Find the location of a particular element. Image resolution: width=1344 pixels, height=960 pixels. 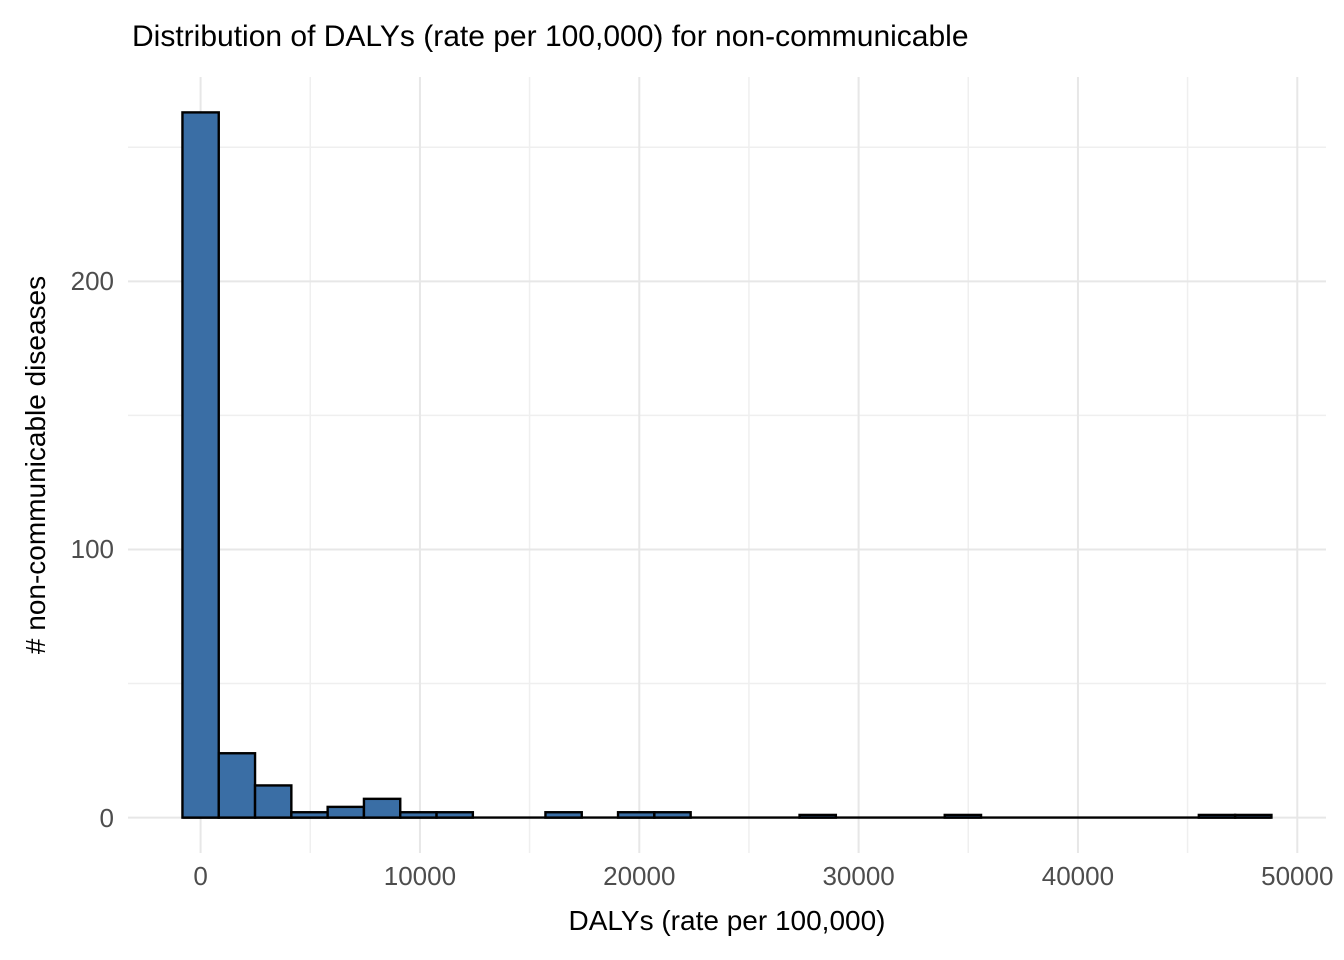

y-tick-label: 100 is located at coordinates (92, 549).